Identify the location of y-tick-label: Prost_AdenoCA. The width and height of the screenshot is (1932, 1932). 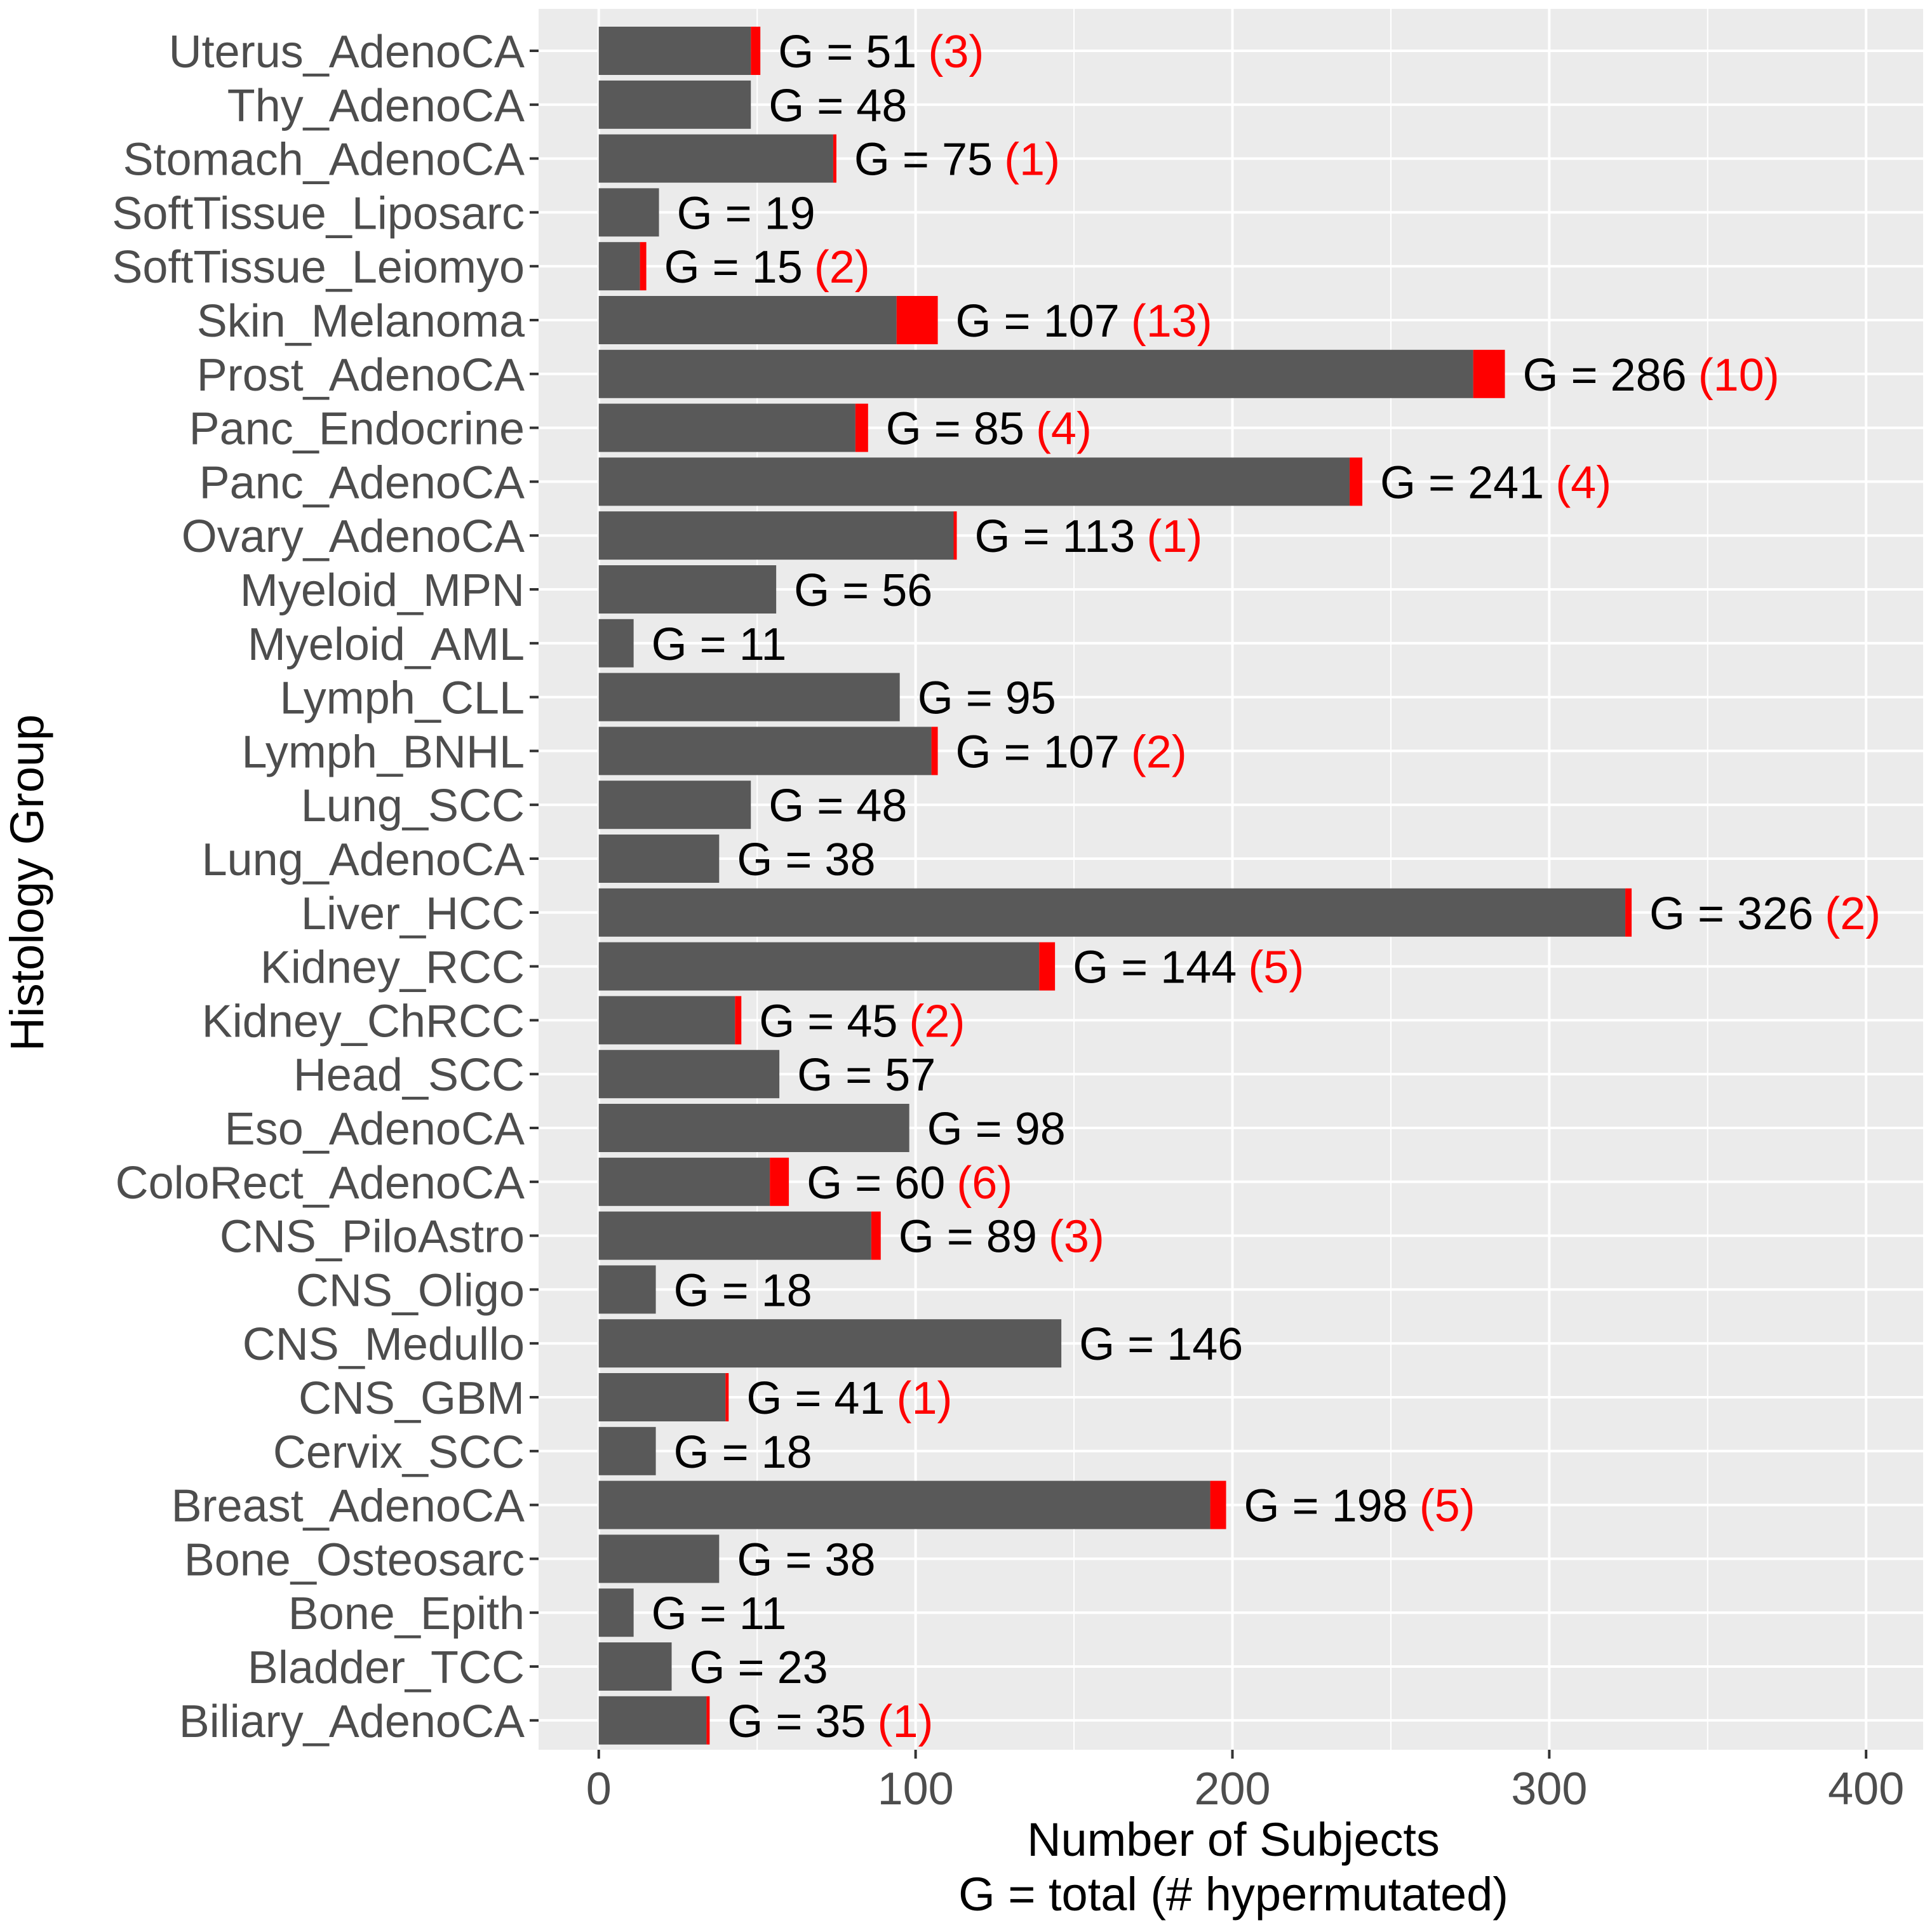
(361, 375).